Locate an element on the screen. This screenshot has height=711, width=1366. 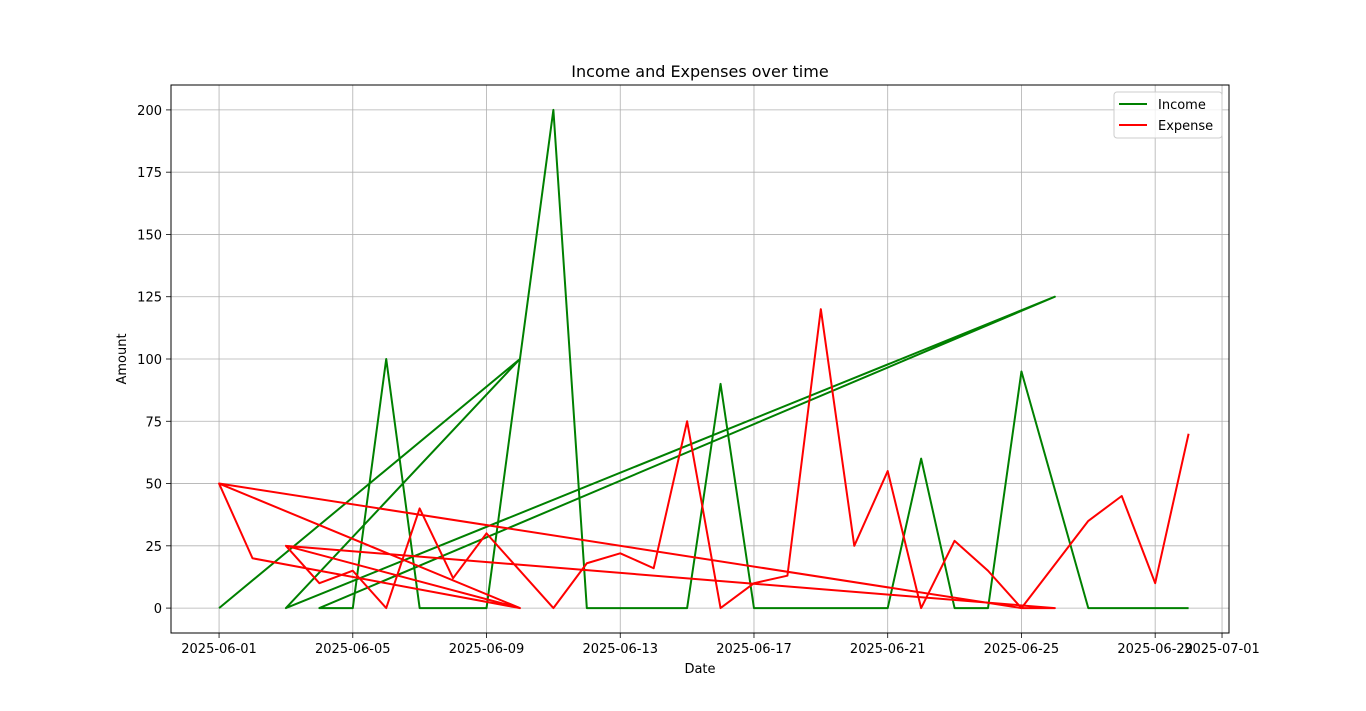
x-tick-label: 2025-06-17 is located at coordinates (754, 649).